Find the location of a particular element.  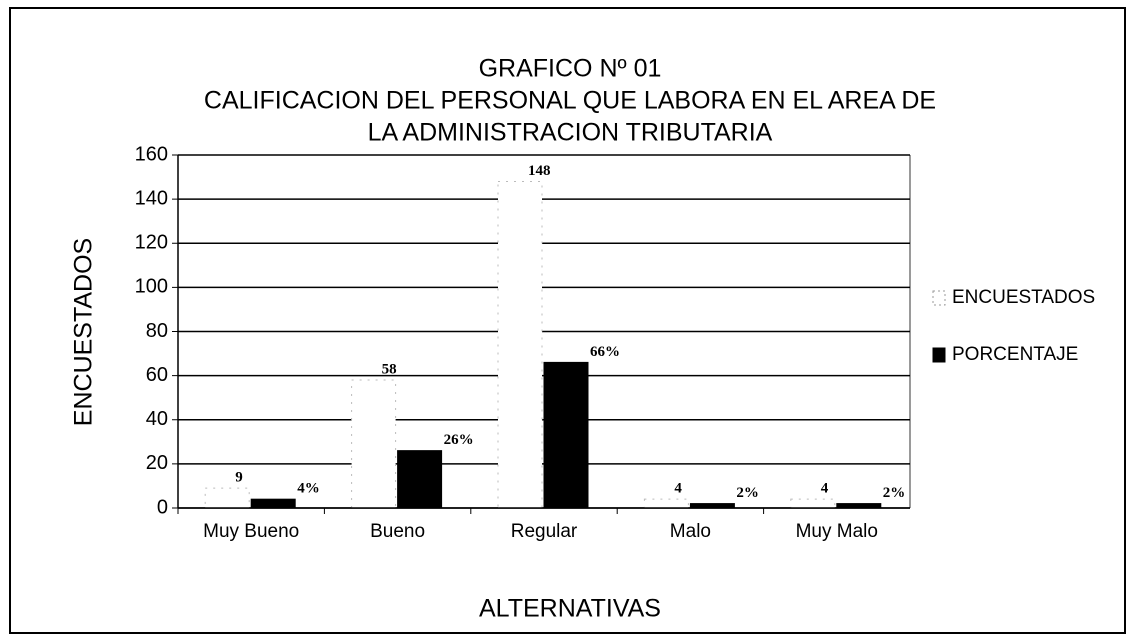

y-tick-label: 60 is located at coordinates (157, 375).